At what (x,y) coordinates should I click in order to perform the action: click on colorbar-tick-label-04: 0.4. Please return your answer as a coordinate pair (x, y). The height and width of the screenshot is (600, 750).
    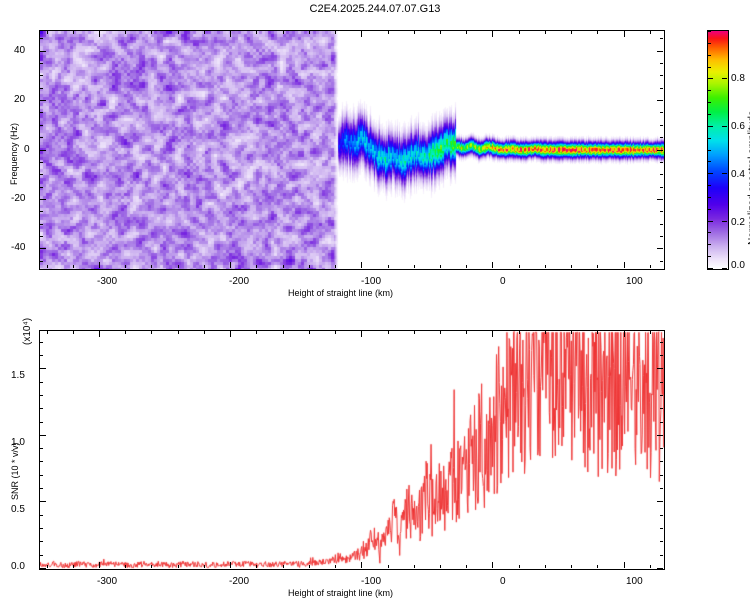
    Looking at the image, I should click on (738, 174).